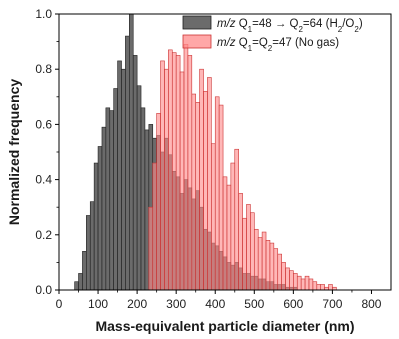 The width and height of the screenshot is (399, 339). Describe the element at coordinates (254, 304) in the screenshot. I see `x-tick-label: 500` at that location.